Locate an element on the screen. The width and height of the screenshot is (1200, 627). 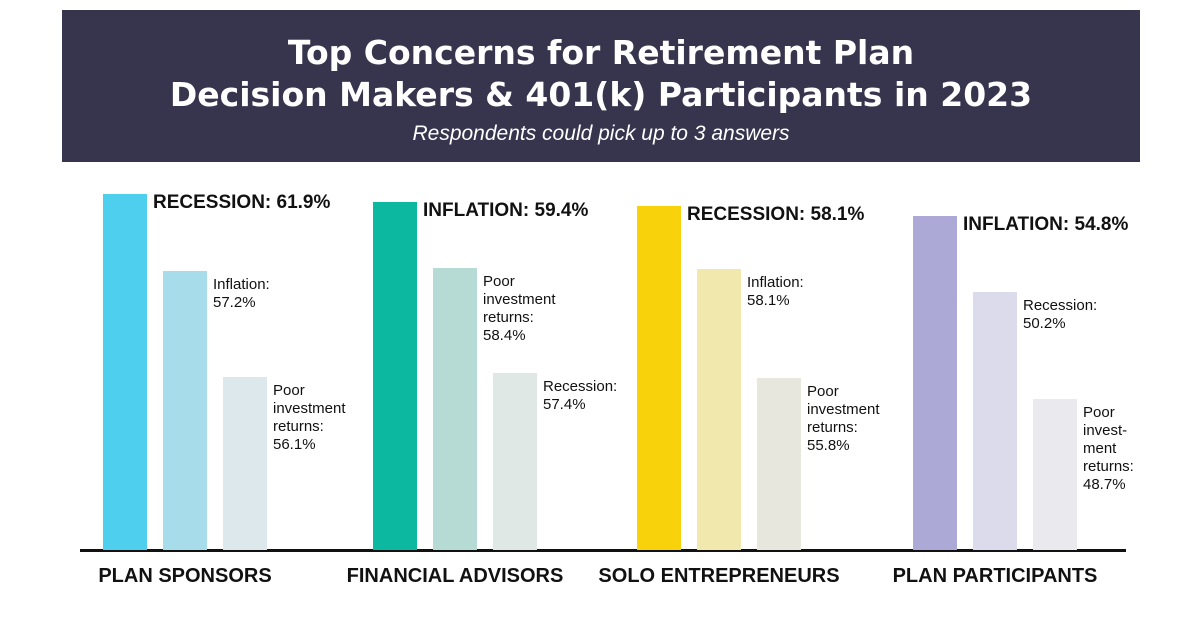
category-label: PLAN PARTICIPANTS is located at coordinates (995, 576).